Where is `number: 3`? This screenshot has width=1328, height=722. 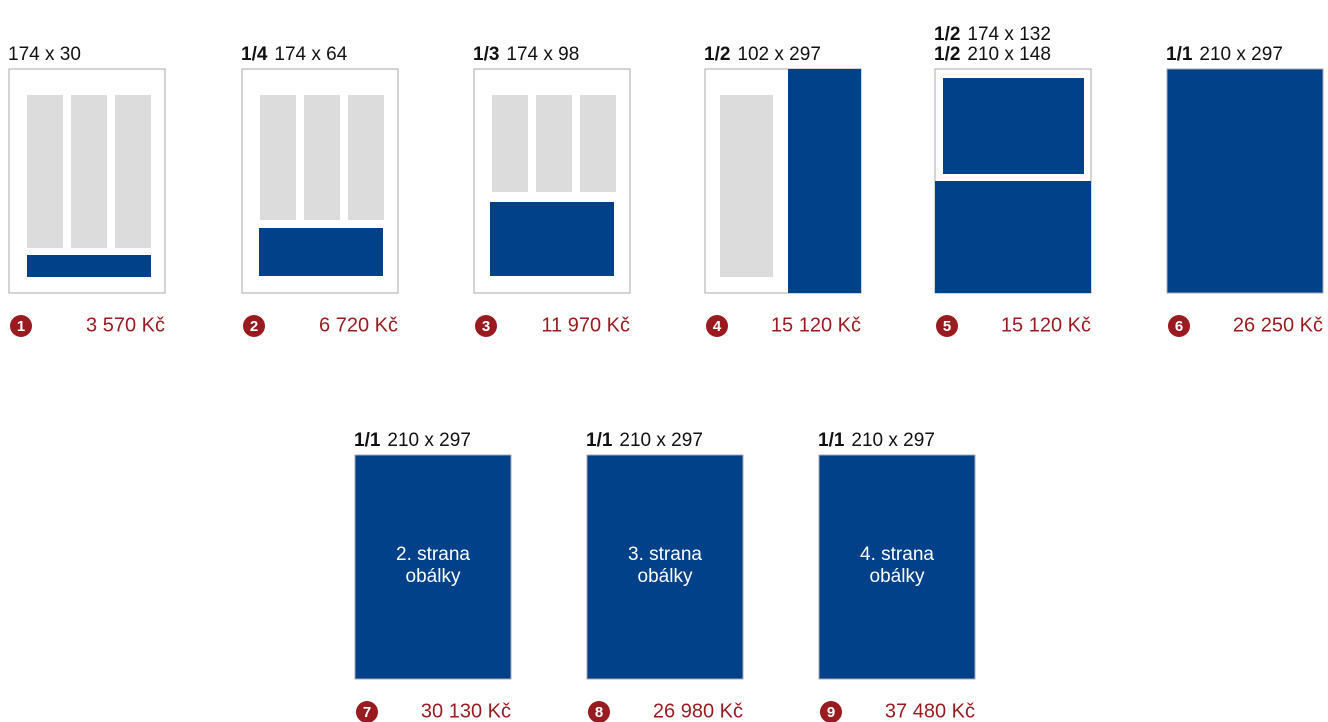
number: 3 is located at coordinates (486, 326).